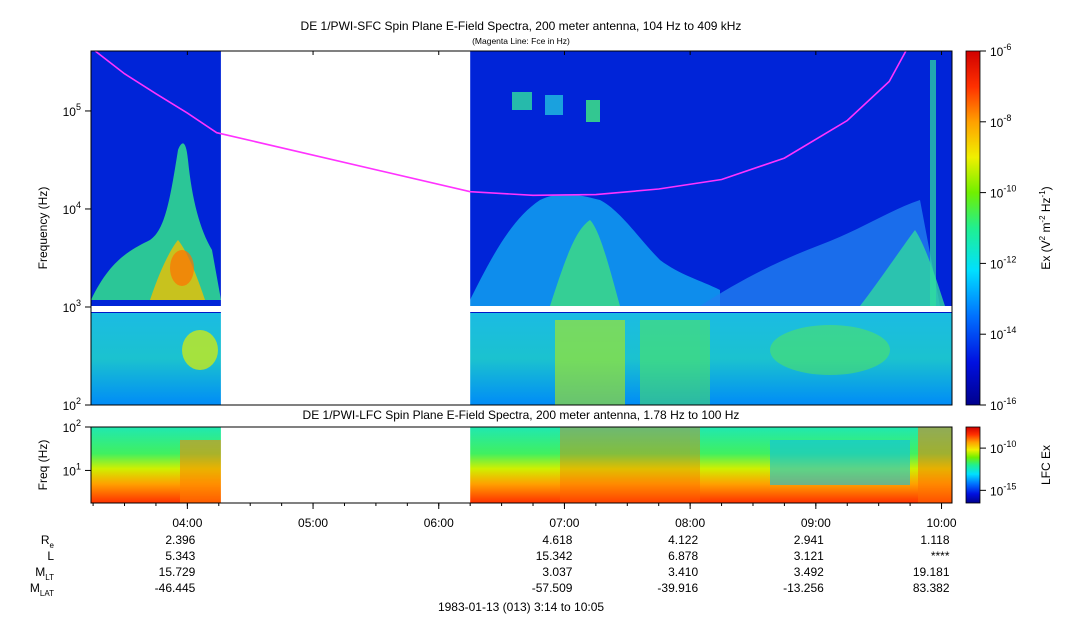 This screenshot has width=1083, height=620. I want to click on lfc-colorbar-tick-label: 10-10, so click(1003, 447).